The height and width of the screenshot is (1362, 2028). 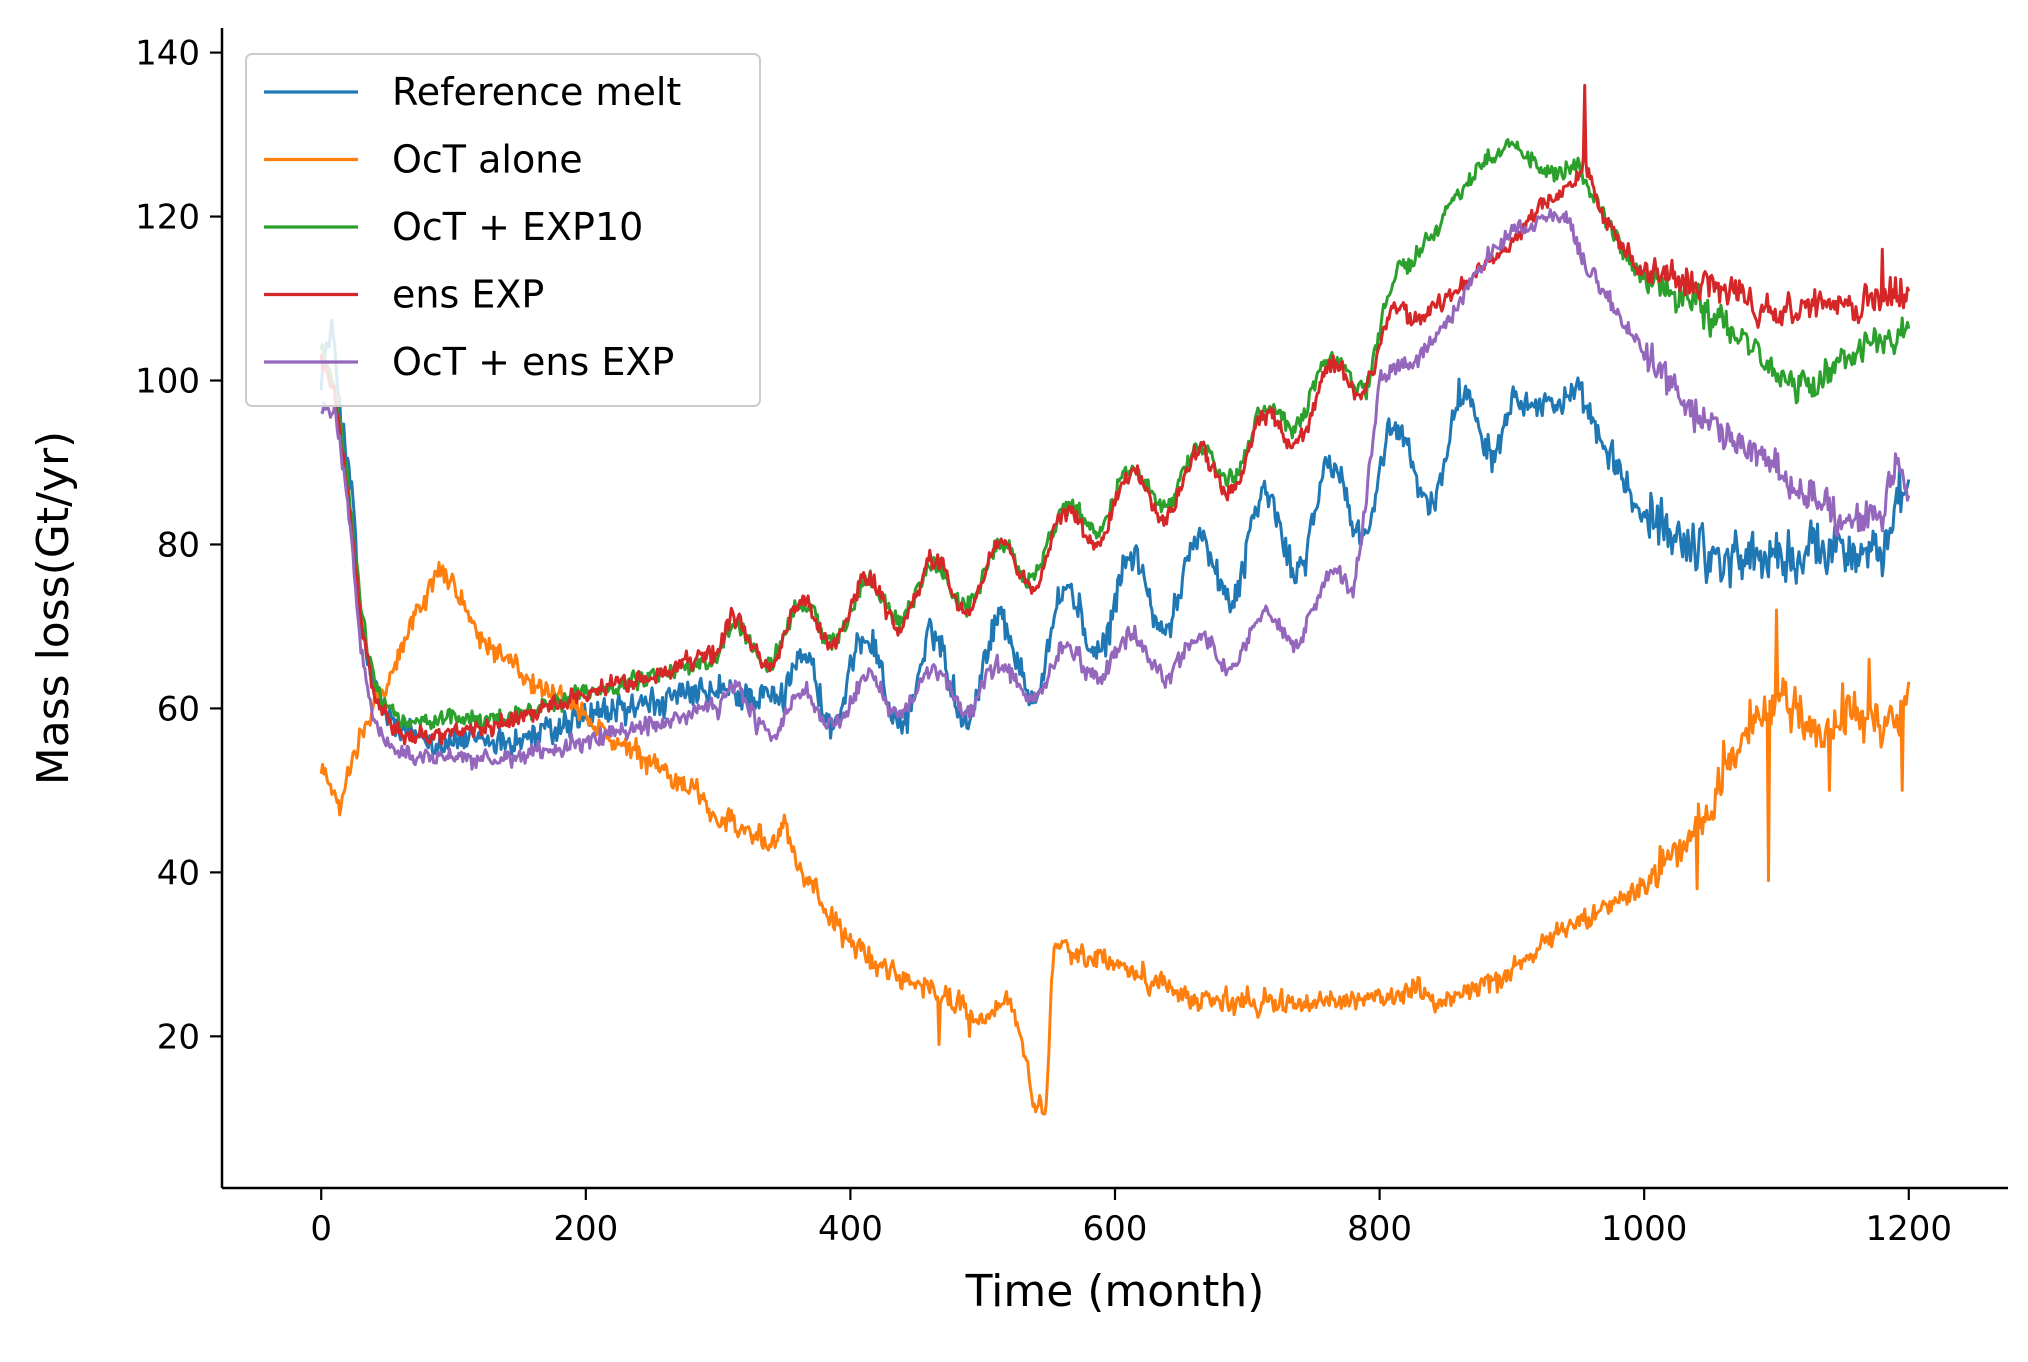 What do you see at coordinates (1379, 1229) in the screenshot?
I see `x-tick-label: 800` at bounding box center [1379, 1229].